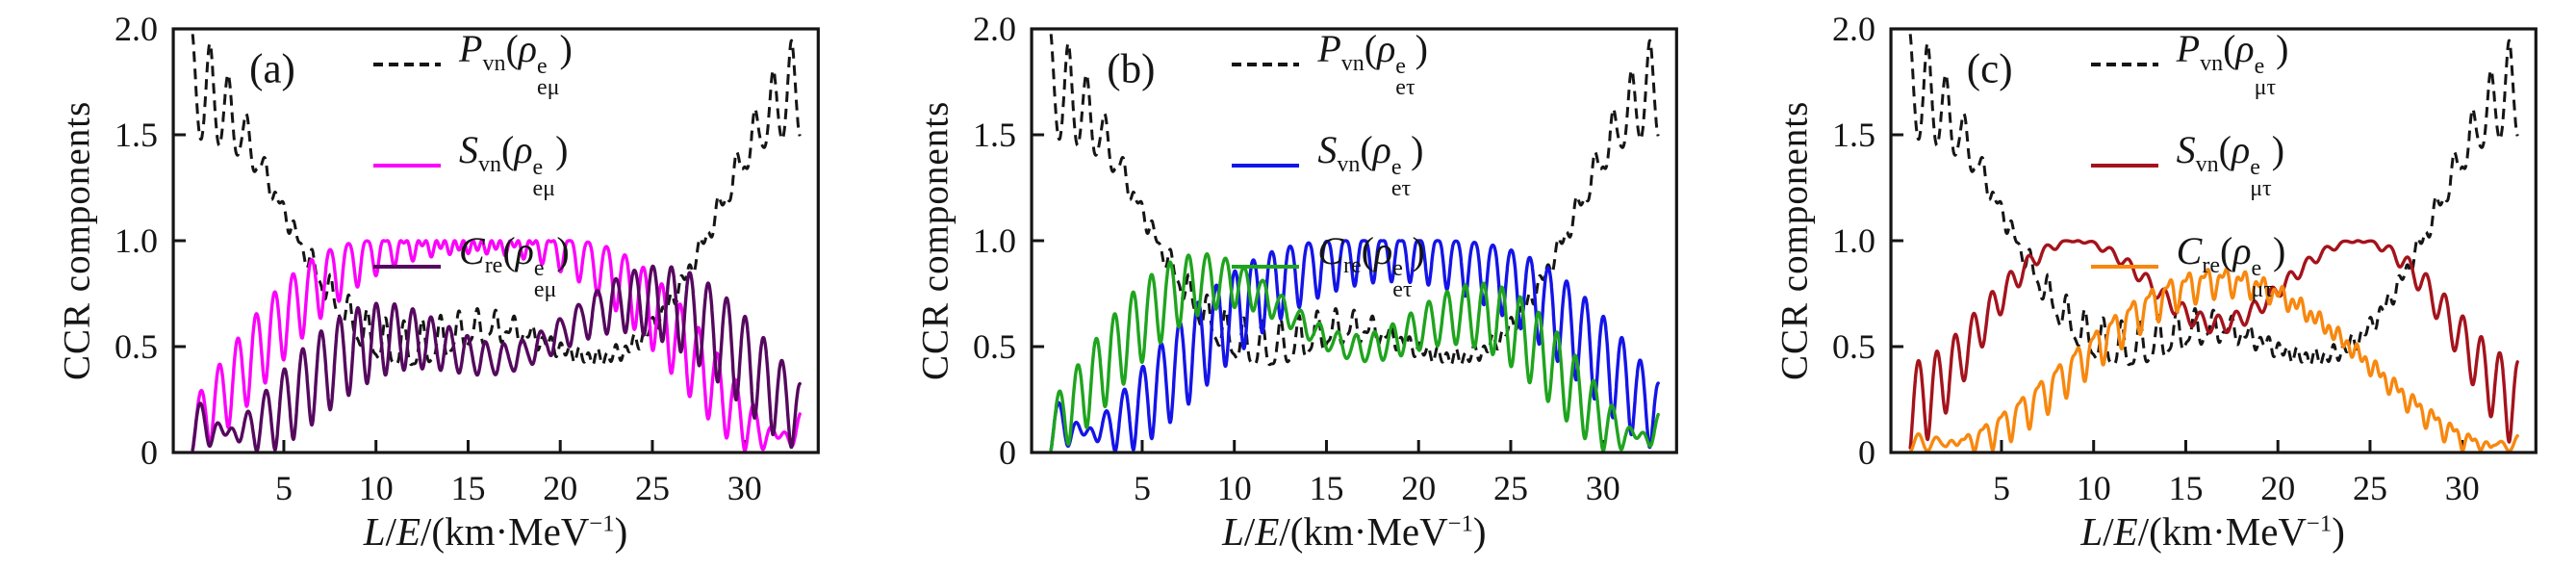 Image resolution: width=2576 pixels, height=569 pixels. Describe the element at coordinates (1853, 135) in the screenshot. I see `y-tick-label: 1.5` at that location.